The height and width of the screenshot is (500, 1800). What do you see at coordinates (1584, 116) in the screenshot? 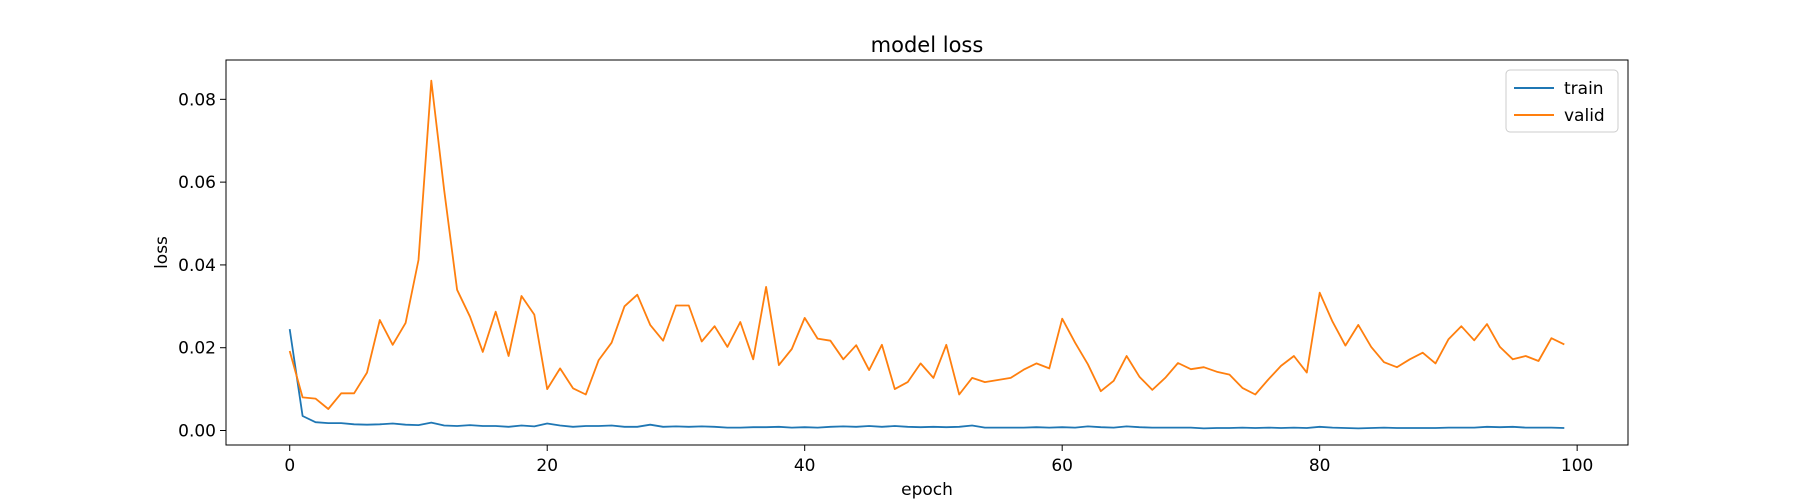
I see `legend-label-valid: valid` at bounding box center [1584, 116].